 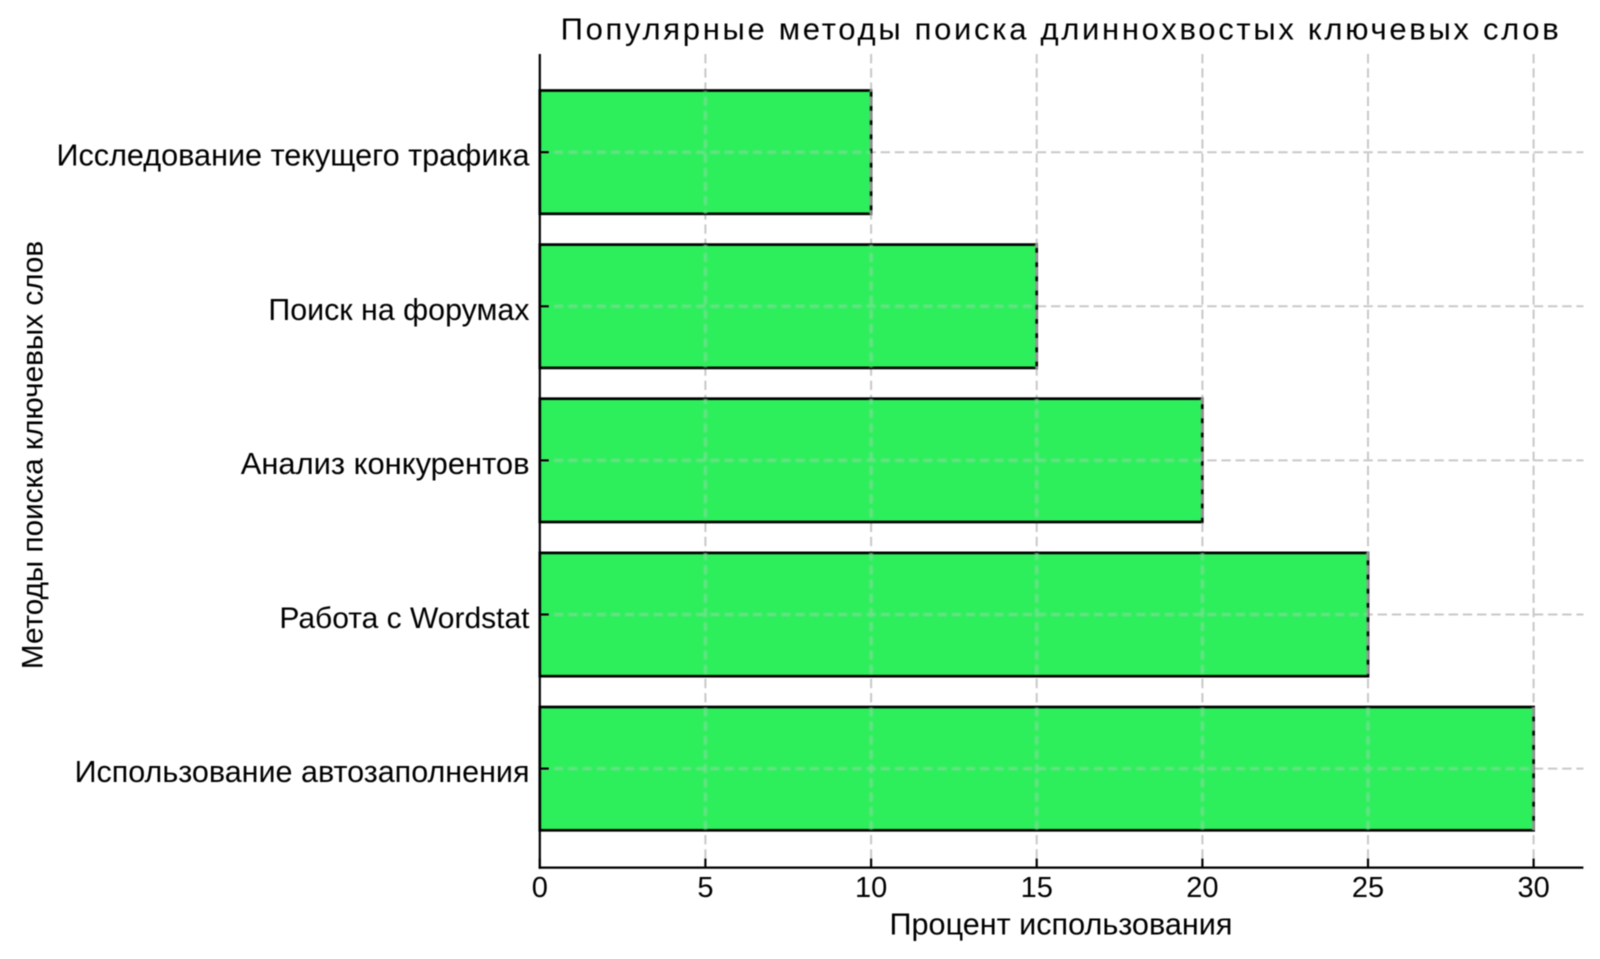 What do you see at coordinates (705, 888) in the screenshot?
I see `svg-text: 5` at bounding box center [705, 888].